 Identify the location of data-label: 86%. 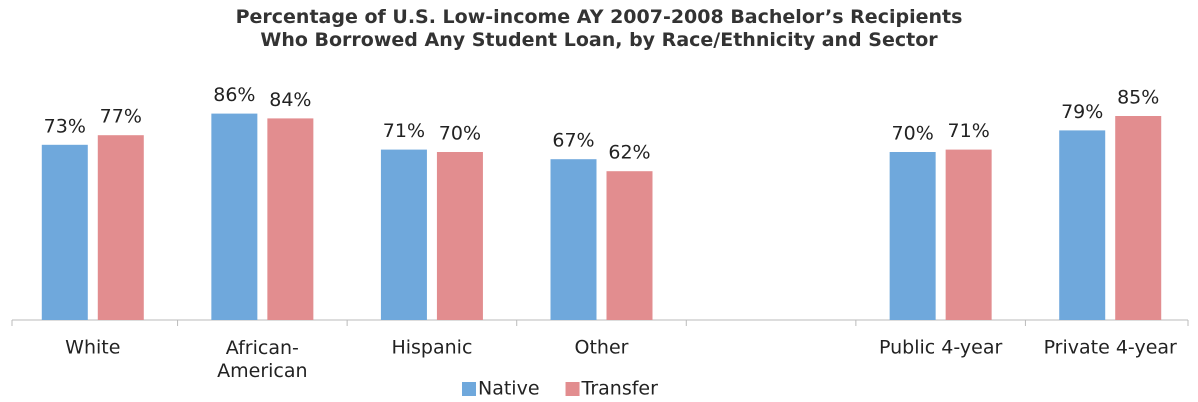
(234, 95).